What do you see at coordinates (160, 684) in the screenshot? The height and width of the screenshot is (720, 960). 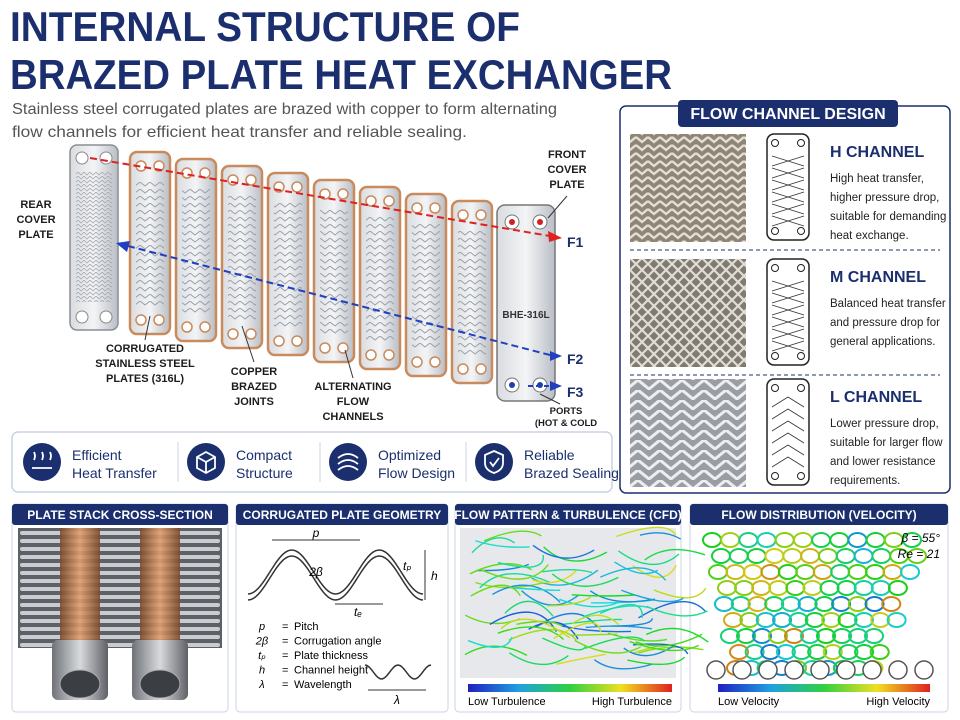 I see `pipe-opening` at bounding box center [160, 684].